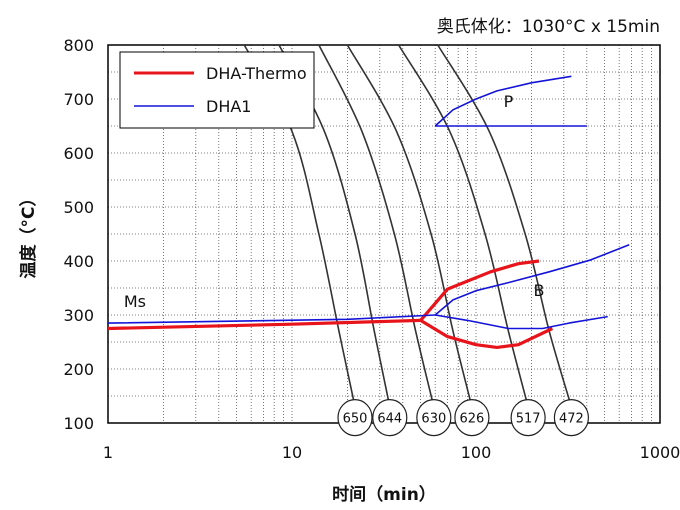 The height and width of the screenshot is (510, 680). What do you see at coordinates (78, 369) in the screenshot?
I see `y-tick-label: 200` at bounding box center [78, 369].